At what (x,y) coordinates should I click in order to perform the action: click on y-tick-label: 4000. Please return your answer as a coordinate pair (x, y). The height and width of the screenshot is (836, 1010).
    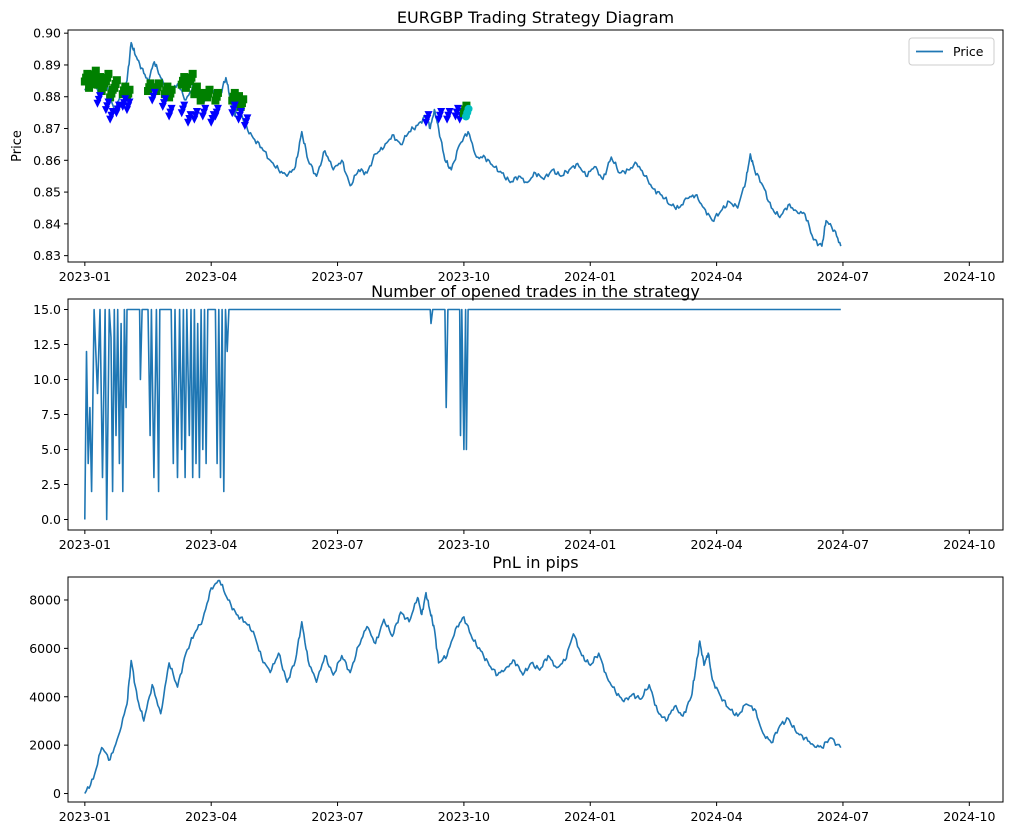
    Looking at the image, I should click on (45, 696).